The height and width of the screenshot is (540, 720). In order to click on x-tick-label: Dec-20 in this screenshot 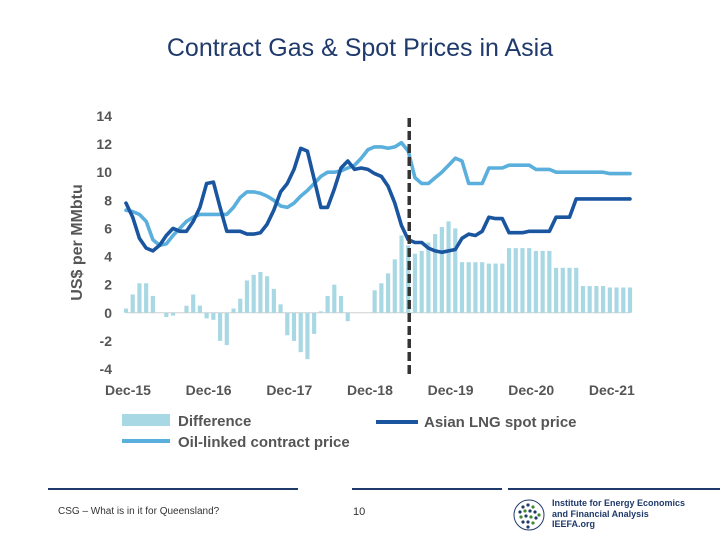, I will do `click(531, 390)`.